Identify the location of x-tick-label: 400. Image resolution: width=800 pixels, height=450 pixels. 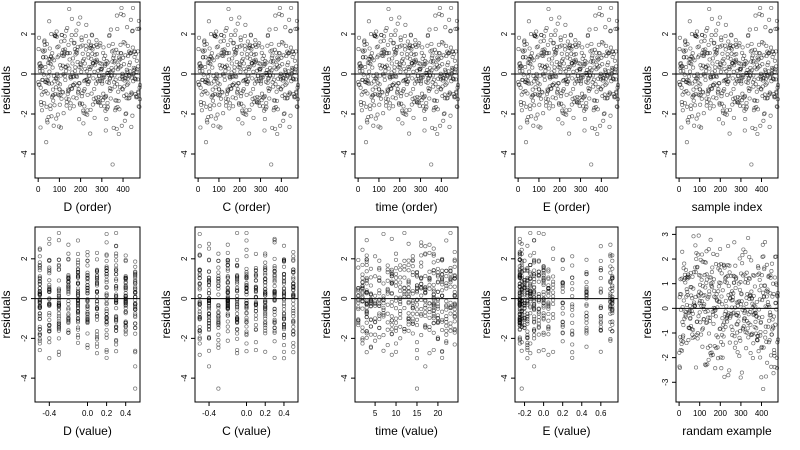
(282, 189).